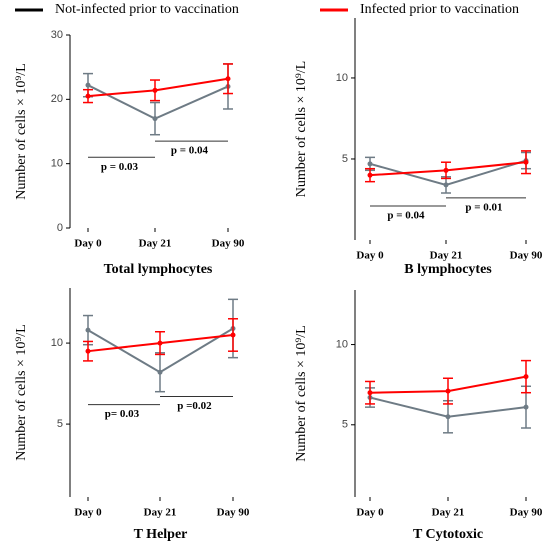 This screenshot has height=549, width=550. I want to click on legend-label: Infected prior to vaccination, so click(439, 9).